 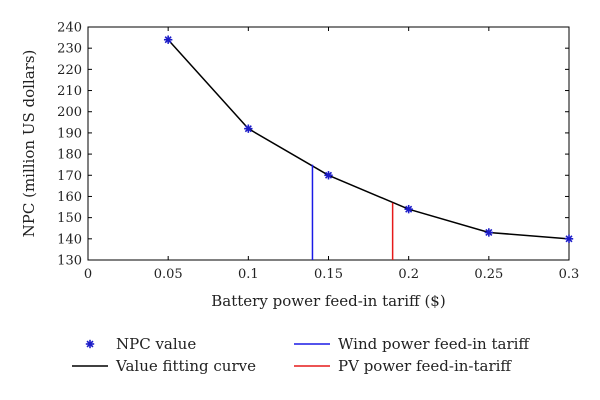 What do you see at coordinates (488, 274) in the screenshot?
I see `x-tick-label: 0.25` at bounding box center [488, 274].